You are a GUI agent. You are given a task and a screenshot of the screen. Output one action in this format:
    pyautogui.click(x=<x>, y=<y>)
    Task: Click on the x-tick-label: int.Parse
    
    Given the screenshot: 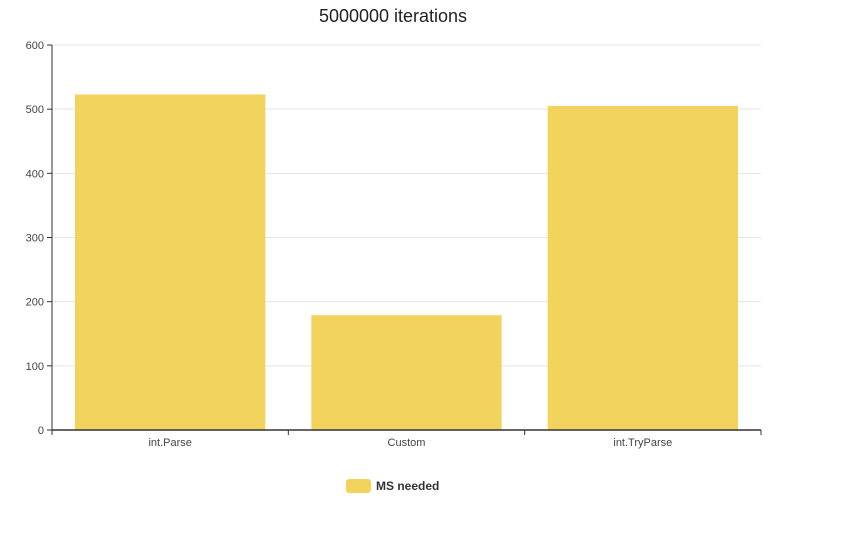 What is the action you would take?
    pyautogui.click(x=169, y=443)
    